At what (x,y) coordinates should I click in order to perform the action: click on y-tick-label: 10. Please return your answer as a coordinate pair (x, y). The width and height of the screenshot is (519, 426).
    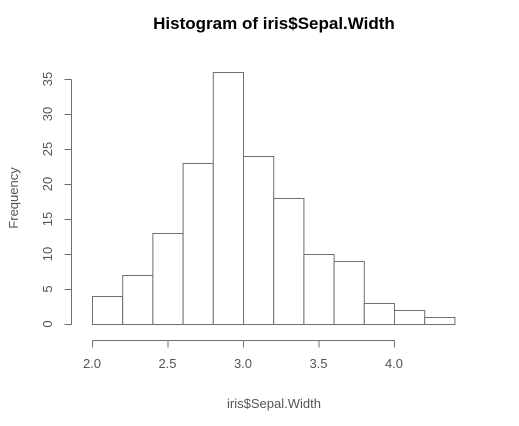
    Looking at the image, I should click on (47, 254).